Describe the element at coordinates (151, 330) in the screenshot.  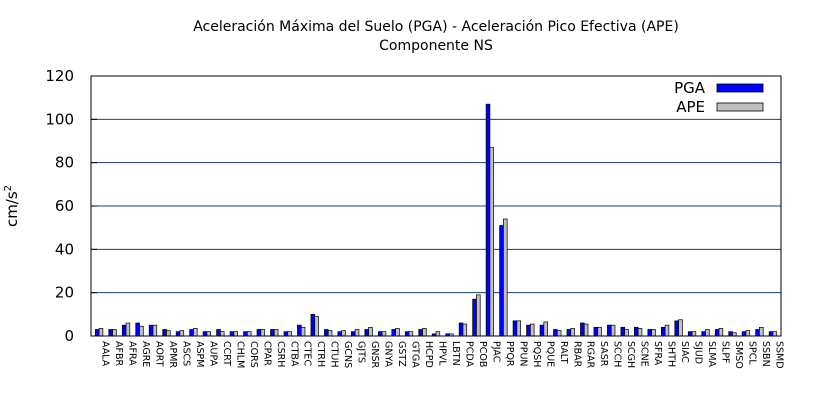
I see `bar-pga-aort` at that location.